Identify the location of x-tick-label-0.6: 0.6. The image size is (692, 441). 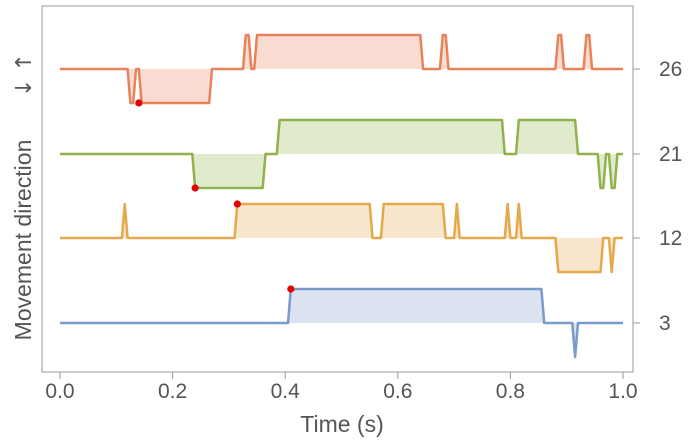
(397, 391).